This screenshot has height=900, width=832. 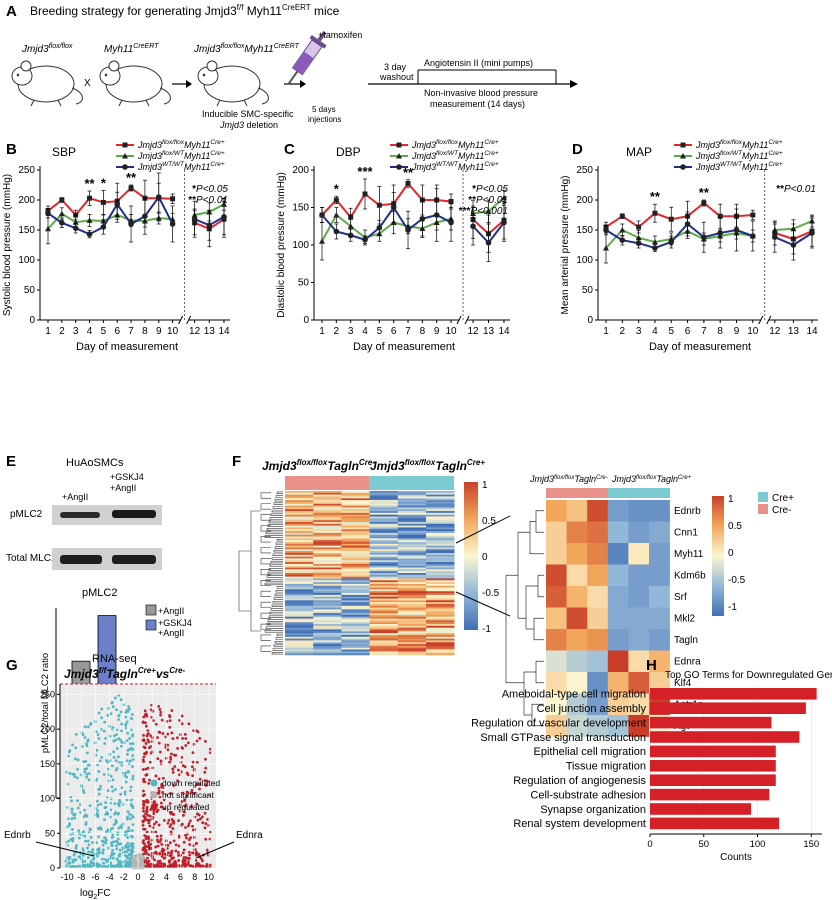 What do you see at coordinates (217, 164) in the screenshot?
I see `legend-allele: Cre+` at bounding box center [217, 164].